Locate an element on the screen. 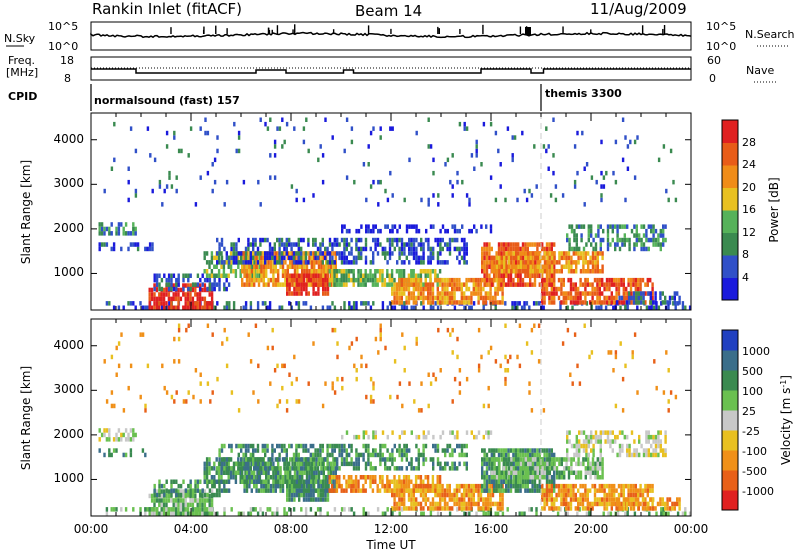  power-cb-tick-12: 12 is located at coordinates (749, 232).